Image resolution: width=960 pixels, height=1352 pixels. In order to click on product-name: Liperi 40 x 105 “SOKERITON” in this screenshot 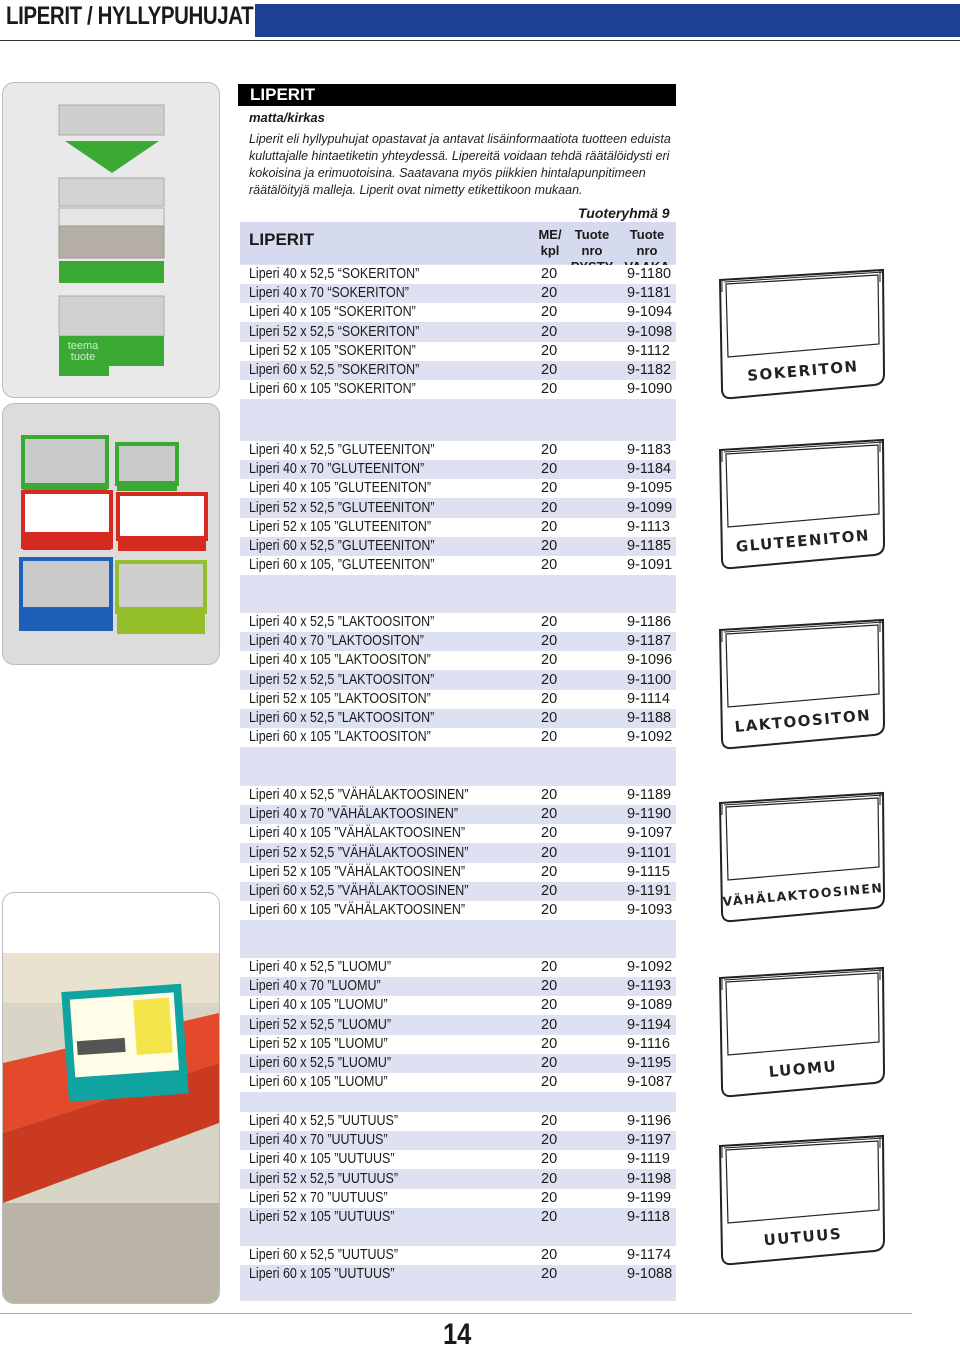, I will do `click(332, 312)`.